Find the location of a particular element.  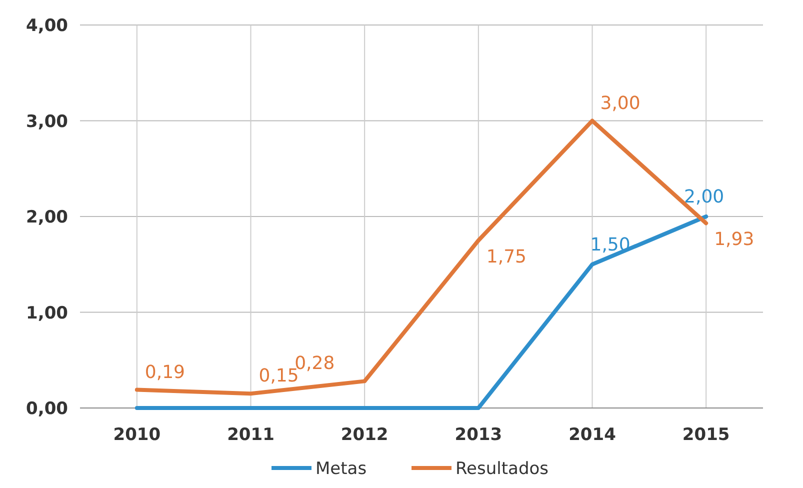

x-tick-label: 2014 is located at coordinates (592, 435).